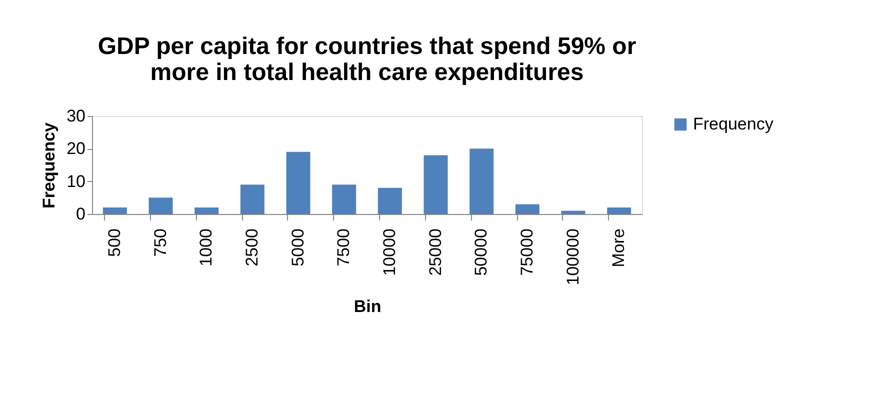  Describe the element at coordinates (526, 252) in the screenshot. I see `x-tick-label: 75000` at that location.